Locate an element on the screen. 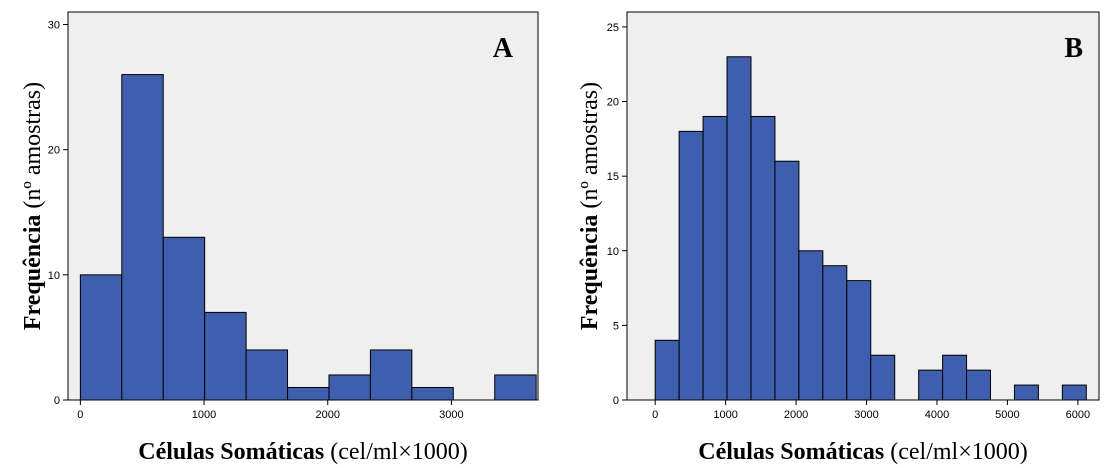 The height and width of the screenshot is (468, 1108). x-tick-label: 4000 is located at coordinates (937, 415).